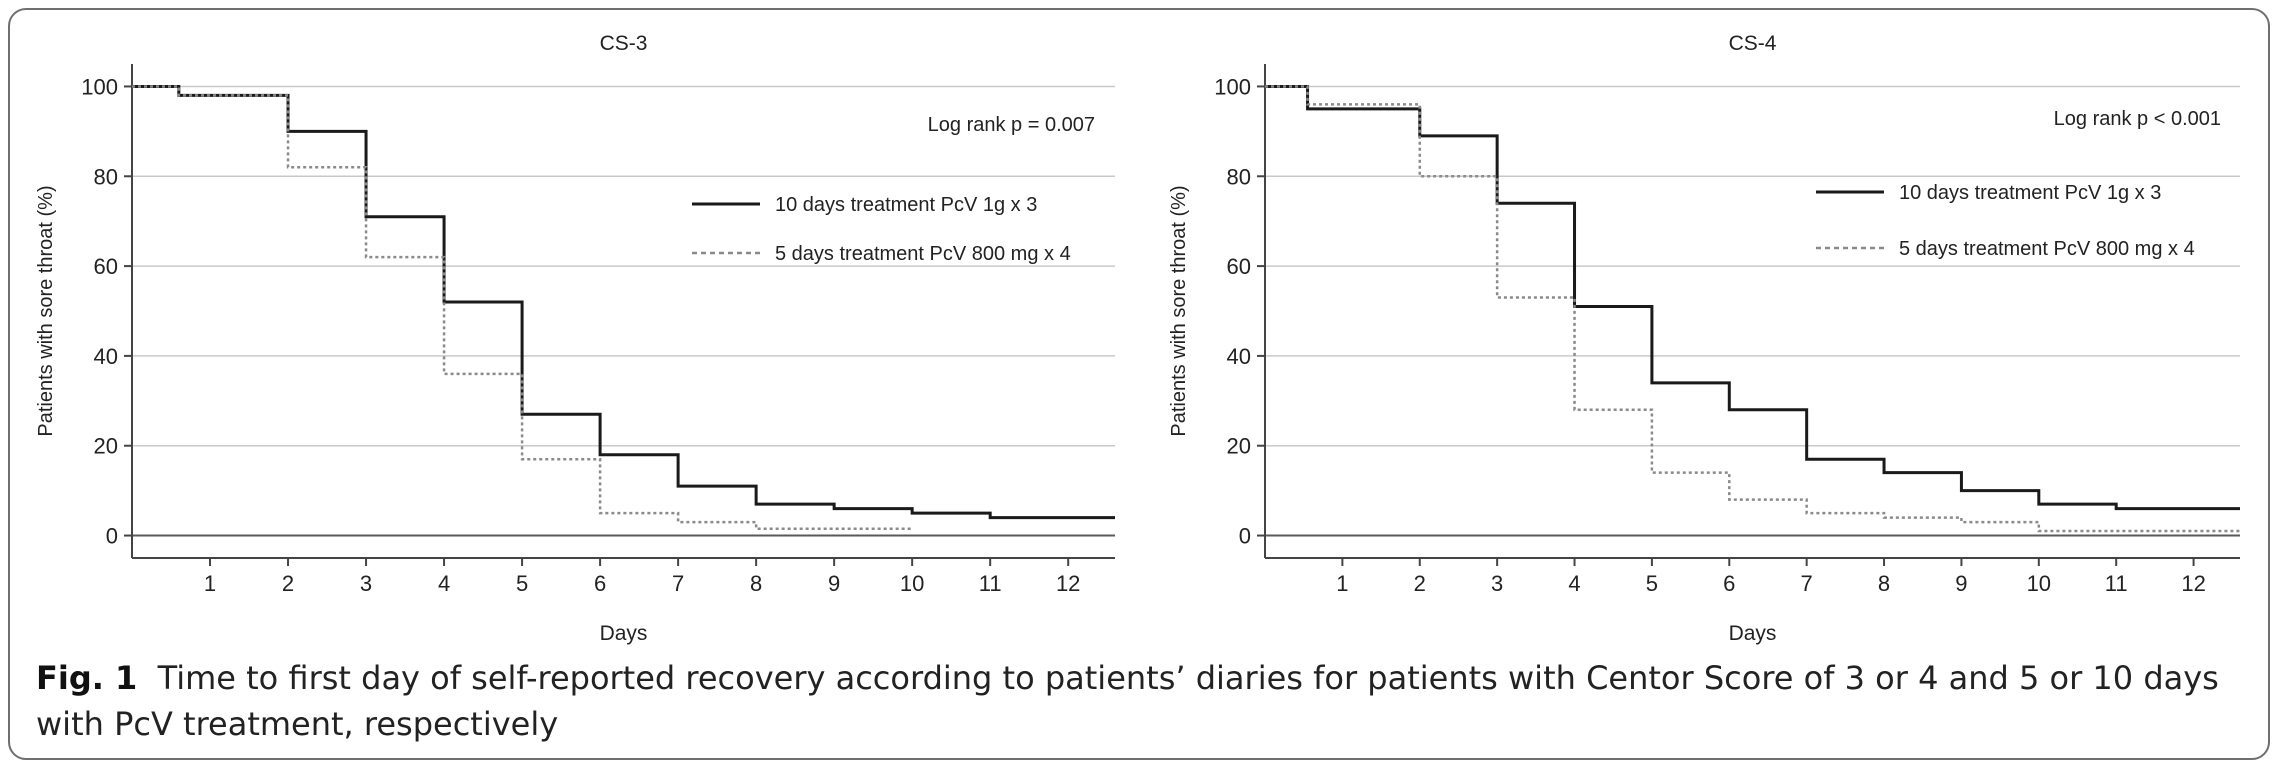 This screenshot has height=769, width=2279. I want to click on chart-title: CS-4, so click(1753, 43).